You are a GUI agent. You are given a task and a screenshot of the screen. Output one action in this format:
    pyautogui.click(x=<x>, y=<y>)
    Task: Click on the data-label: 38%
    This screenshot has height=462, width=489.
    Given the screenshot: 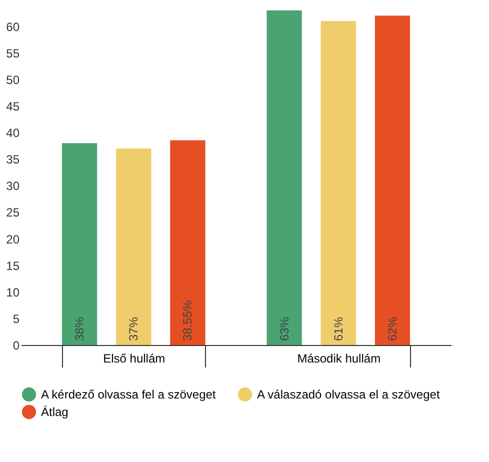 What is the action you would take?
    pyautogui.click(x=79, y=328)
    